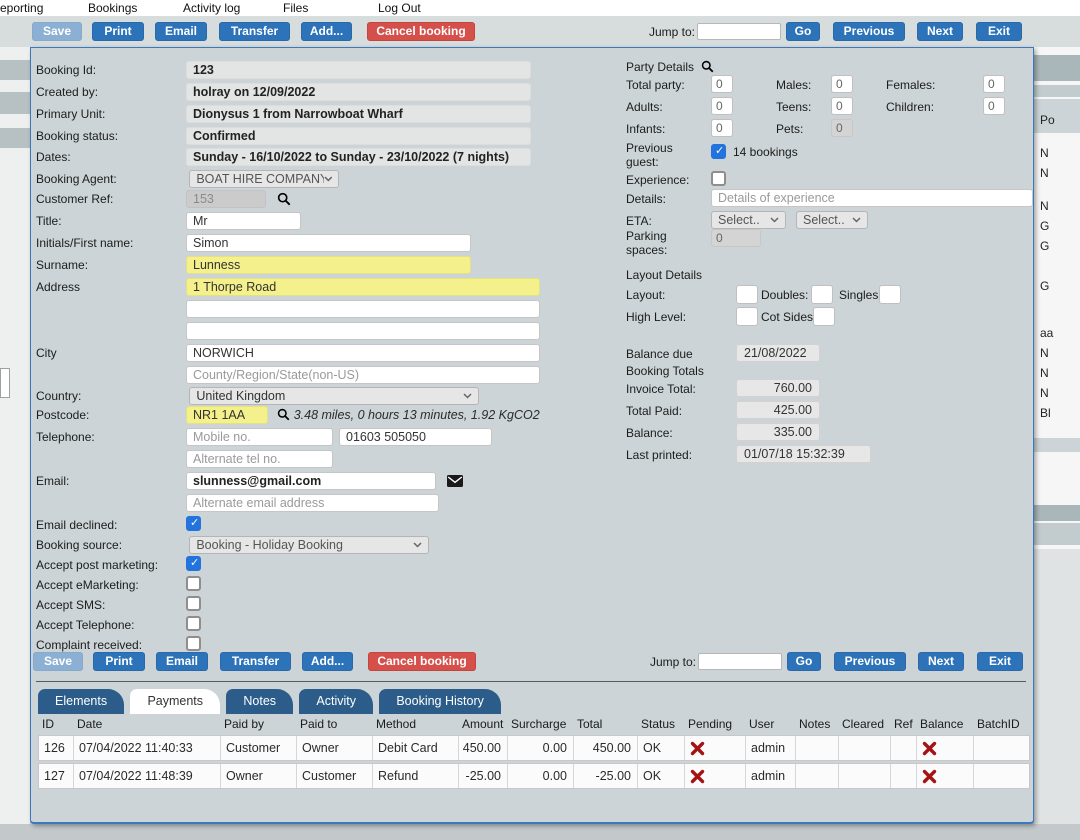 This screenshot has height=840, width=1080. I want to click on cot-sides-input, so click(824, 316).